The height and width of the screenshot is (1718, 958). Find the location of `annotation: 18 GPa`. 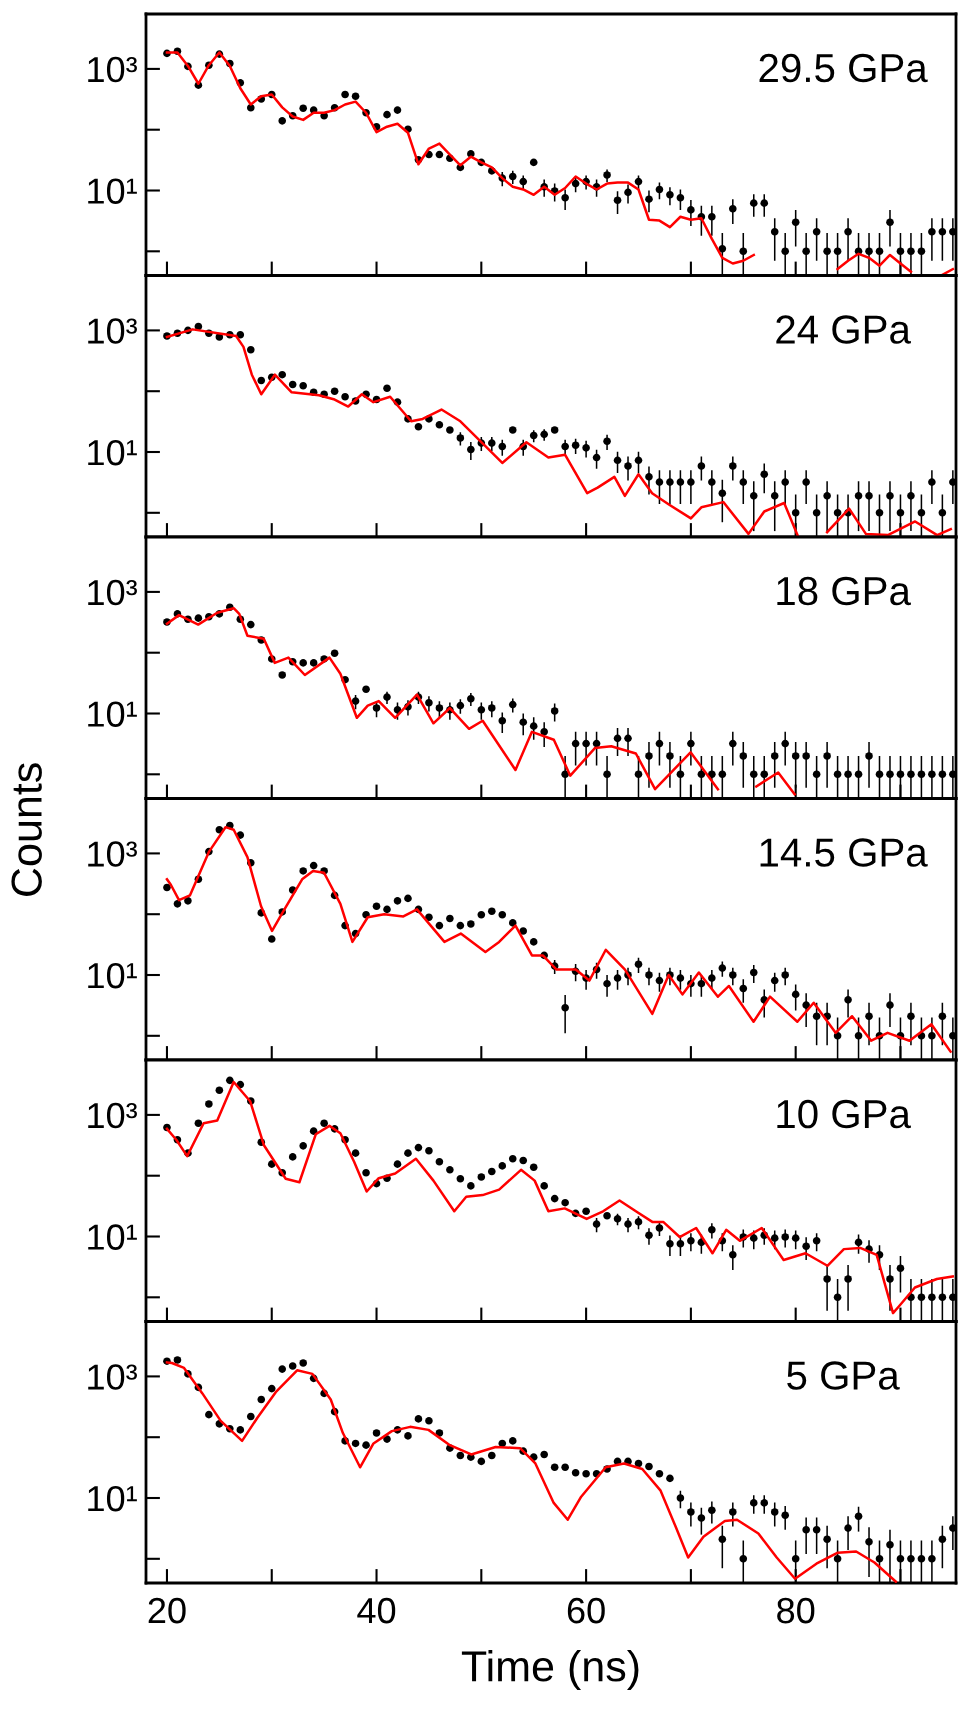

annotation: 18 GPa is located at coordinates (844, 591).